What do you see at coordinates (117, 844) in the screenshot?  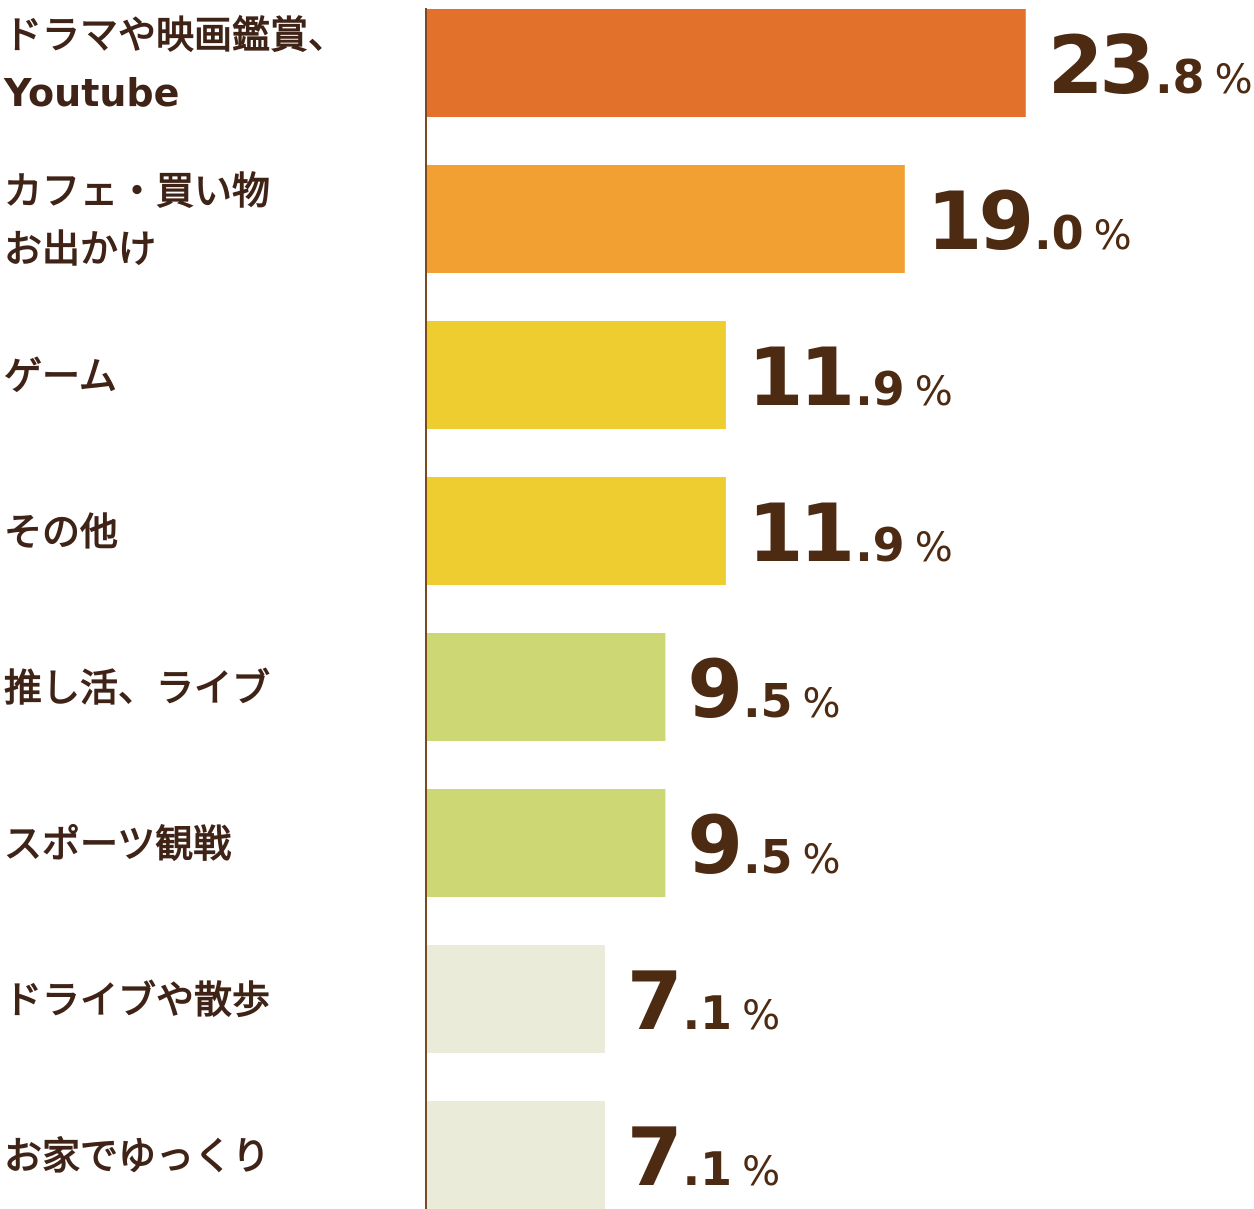 I see `category-label: スポーツ観戦` at bounding box center [117, 844].